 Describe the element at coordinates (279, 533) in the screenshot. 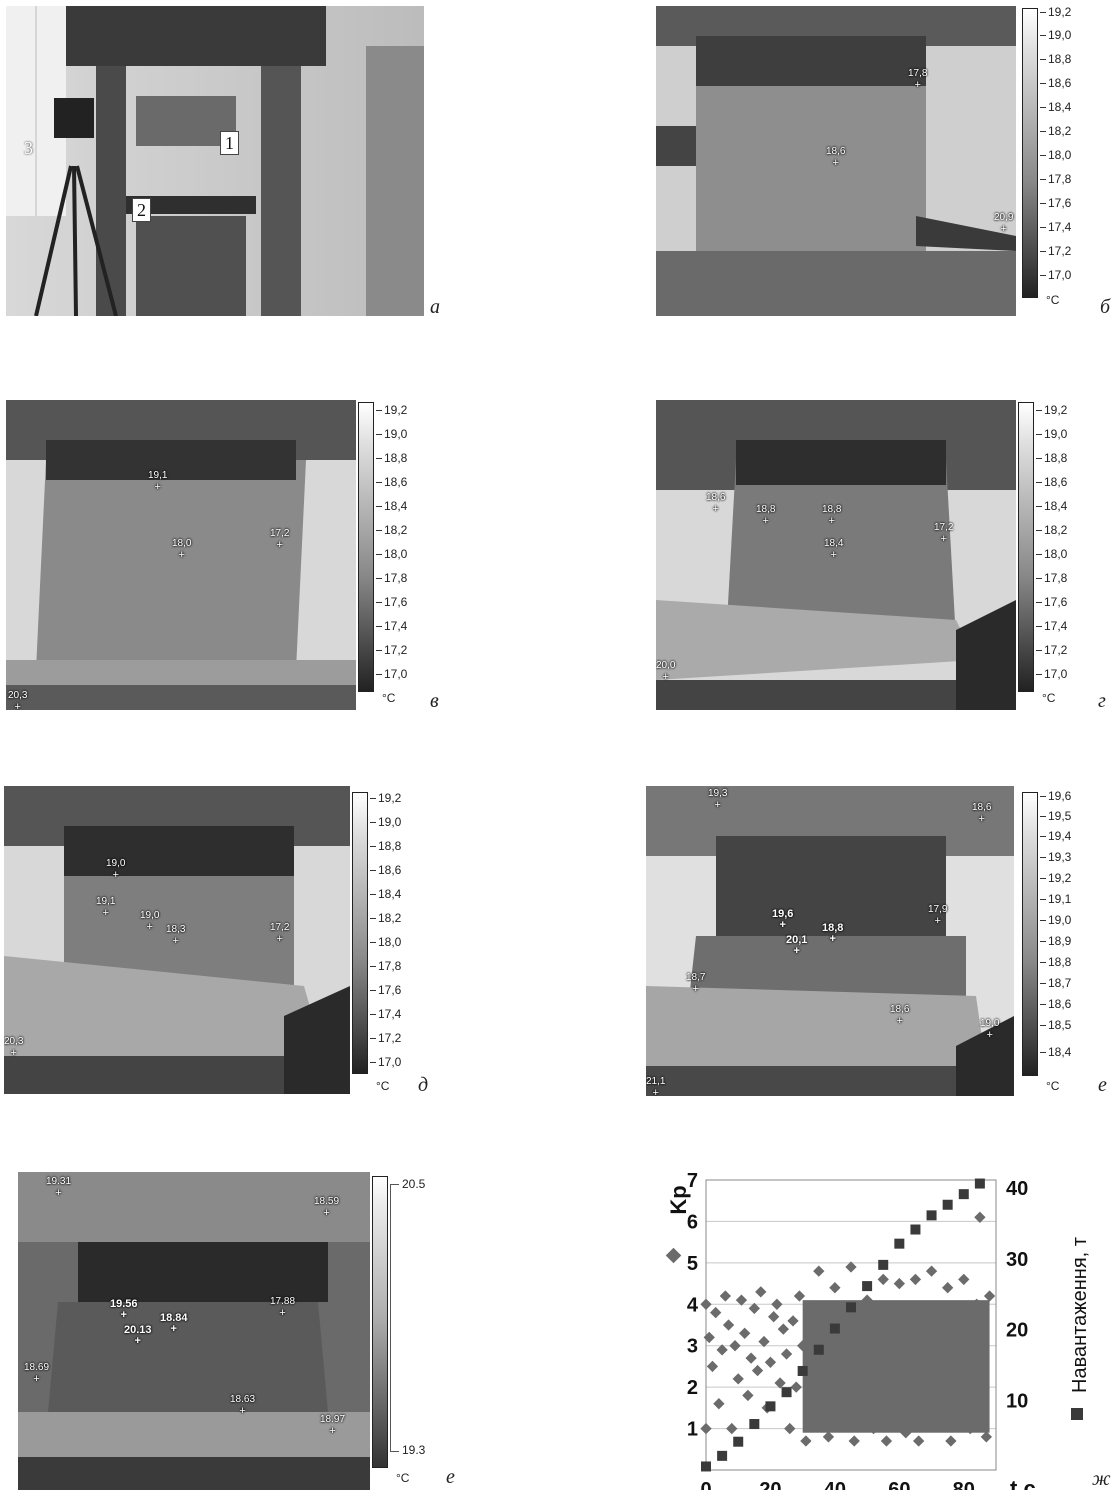

I see `marker-v-3: 17,2` at that location.